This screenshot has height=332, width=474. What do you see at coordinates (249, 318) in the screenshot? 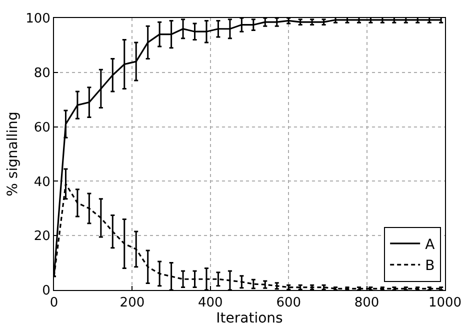
I see `x-axis-title: Iterations` at bounding box center [249, 318].